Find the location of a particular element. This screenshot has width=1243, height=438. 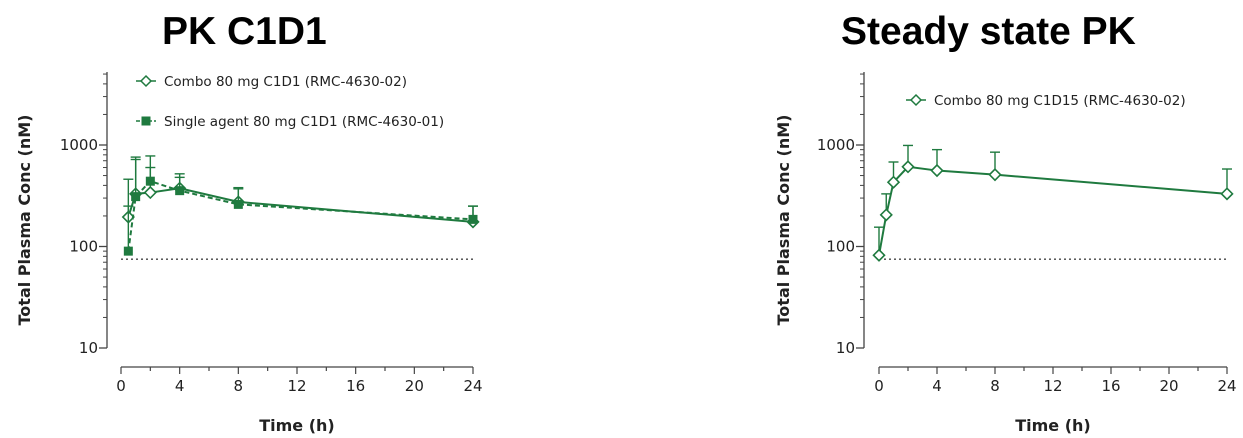

series-single-agent is located at coordinates (300, 205).